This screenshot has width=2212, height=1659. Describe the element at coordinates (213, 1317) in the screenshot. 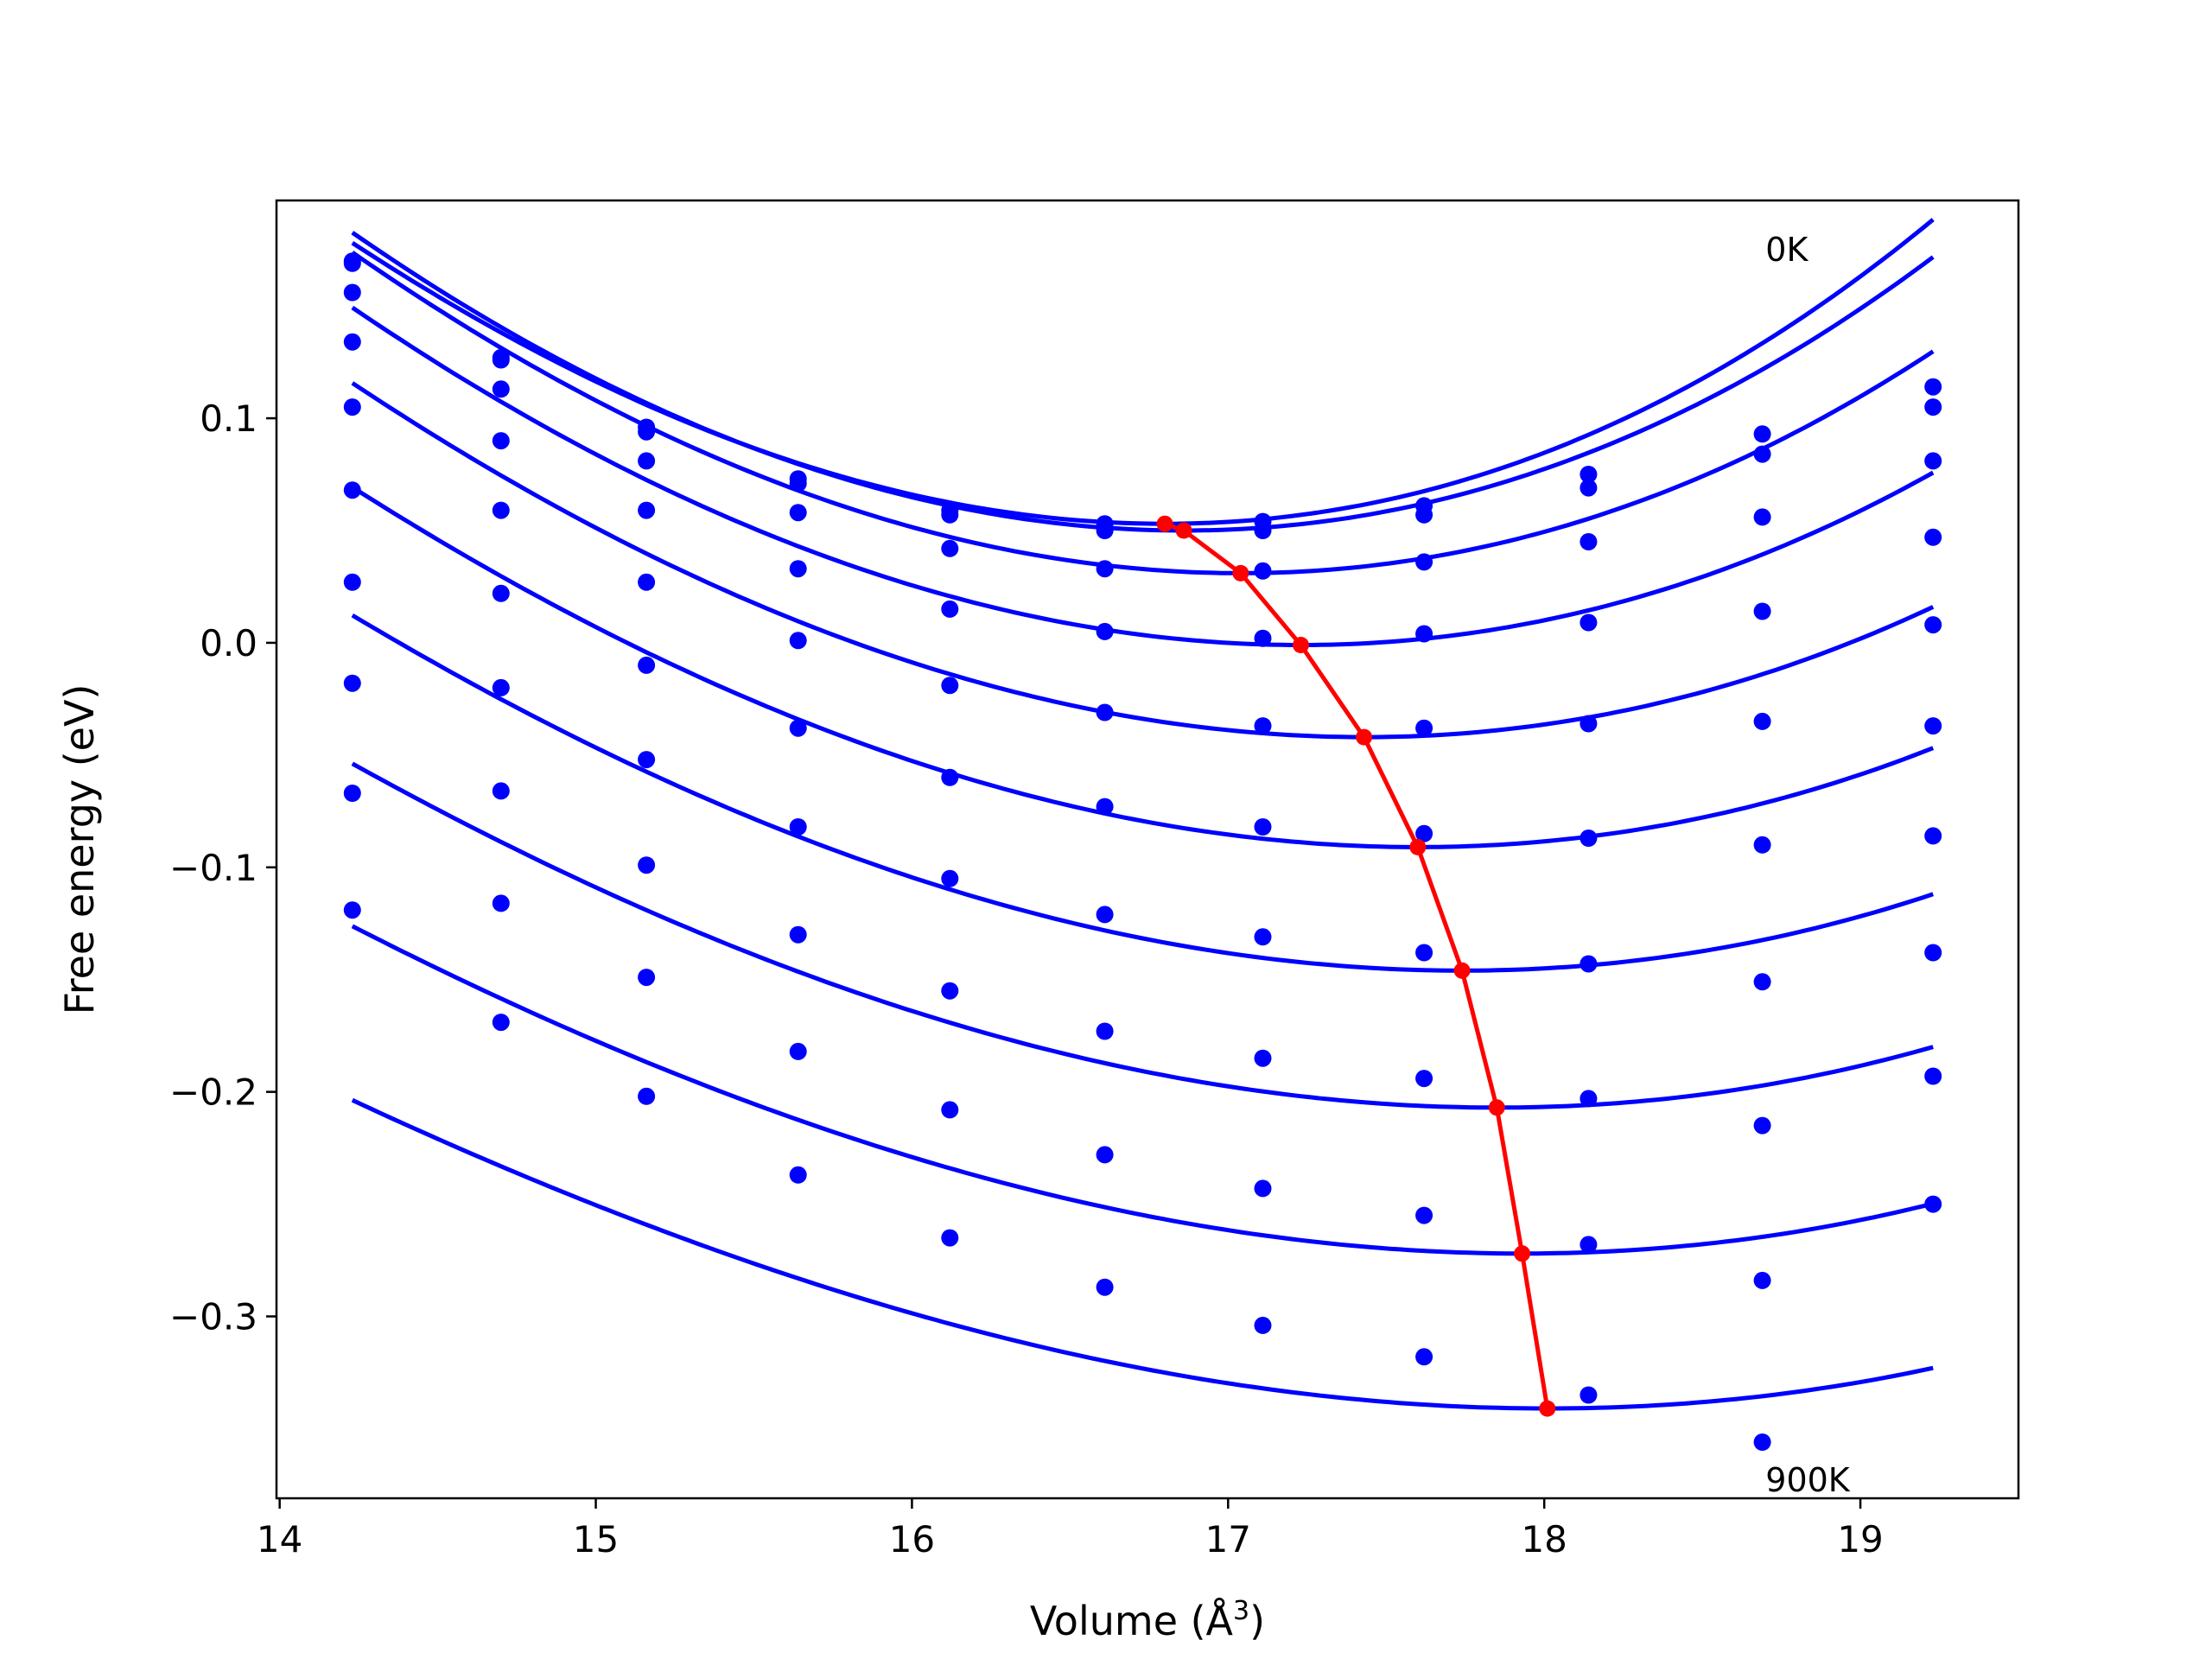

I see `y-tick-label: −0.3` at that location.